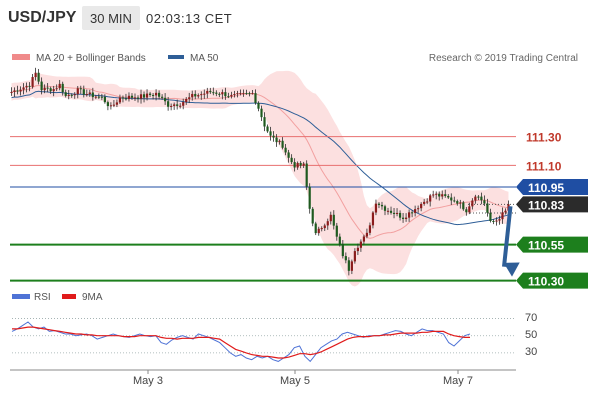 This screenshot has height=400, width=590. Describe the element at coordinates (531, 335) in the screenshot. I see `rsi-level-label: 50` at that location.